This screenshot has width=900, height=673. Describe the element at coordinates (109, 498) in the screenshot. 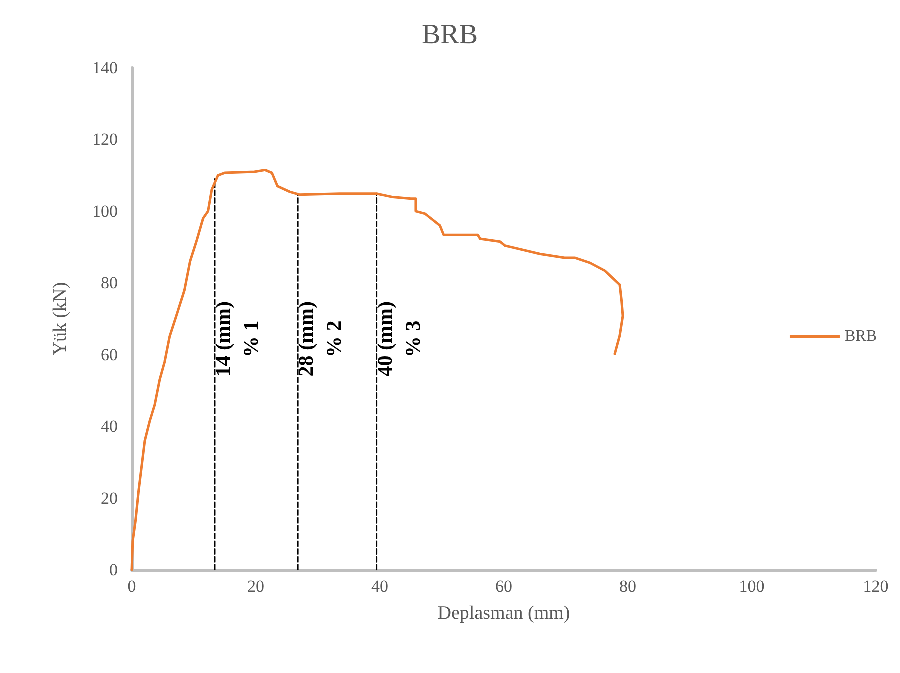

I see `y-tick-label: 20` at that location.